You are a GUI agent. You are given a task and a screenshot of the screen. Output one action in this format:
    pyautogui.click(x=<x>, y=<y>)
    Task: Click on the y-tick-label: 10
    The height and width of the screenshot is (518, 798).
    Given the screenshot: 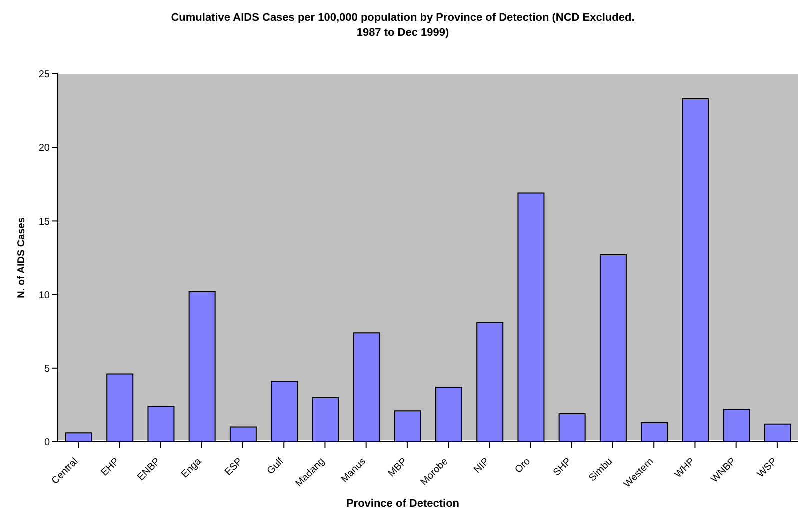 What is the action you would take?
    pyautogui.click(x=44, y=296)
    